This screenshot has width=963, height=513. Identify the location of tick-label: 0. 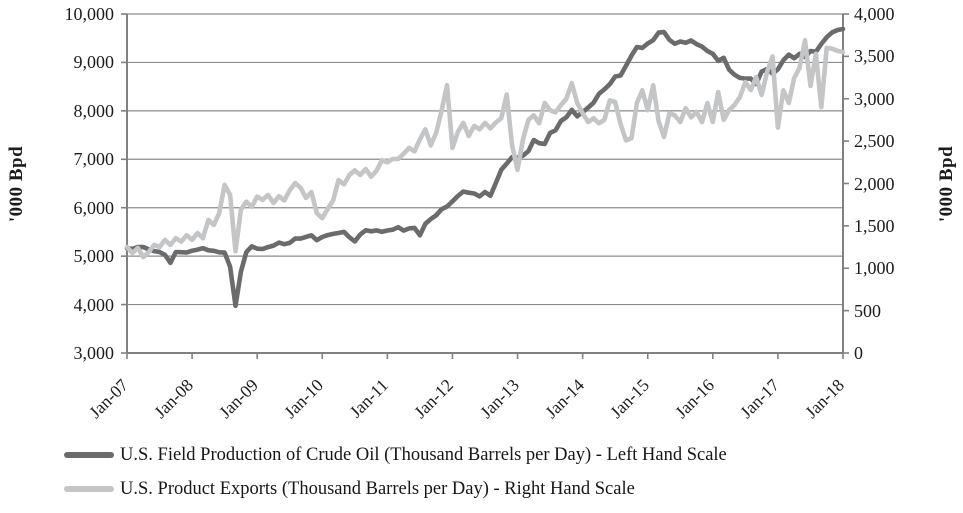
(858, 353).